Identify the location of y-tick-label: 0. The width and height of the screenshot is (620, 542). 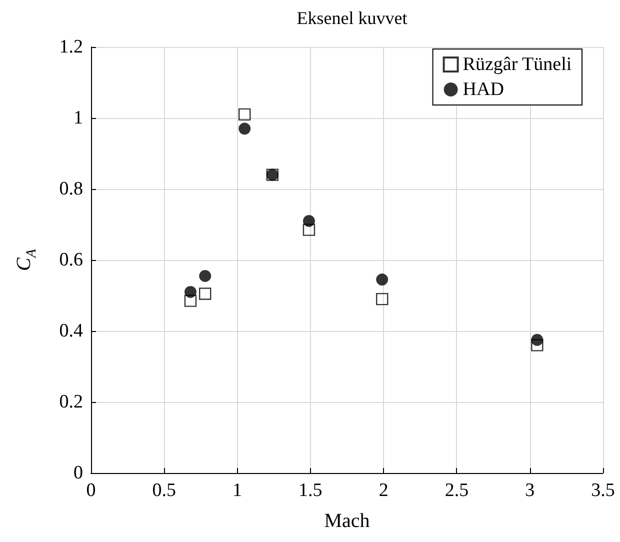
(78, 473).